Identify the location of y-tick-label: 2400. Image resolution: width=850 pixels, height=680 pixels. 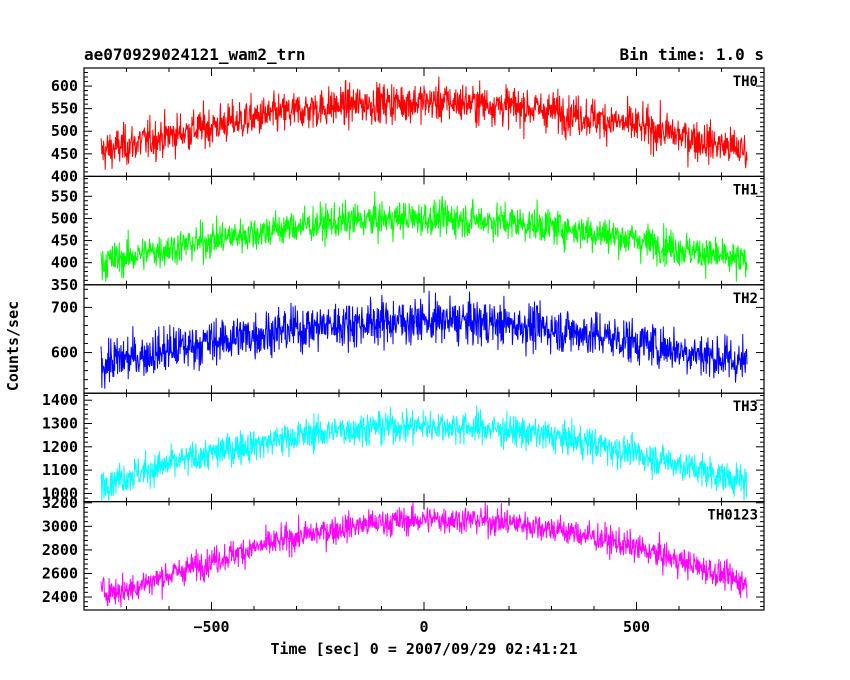
(60, 597).